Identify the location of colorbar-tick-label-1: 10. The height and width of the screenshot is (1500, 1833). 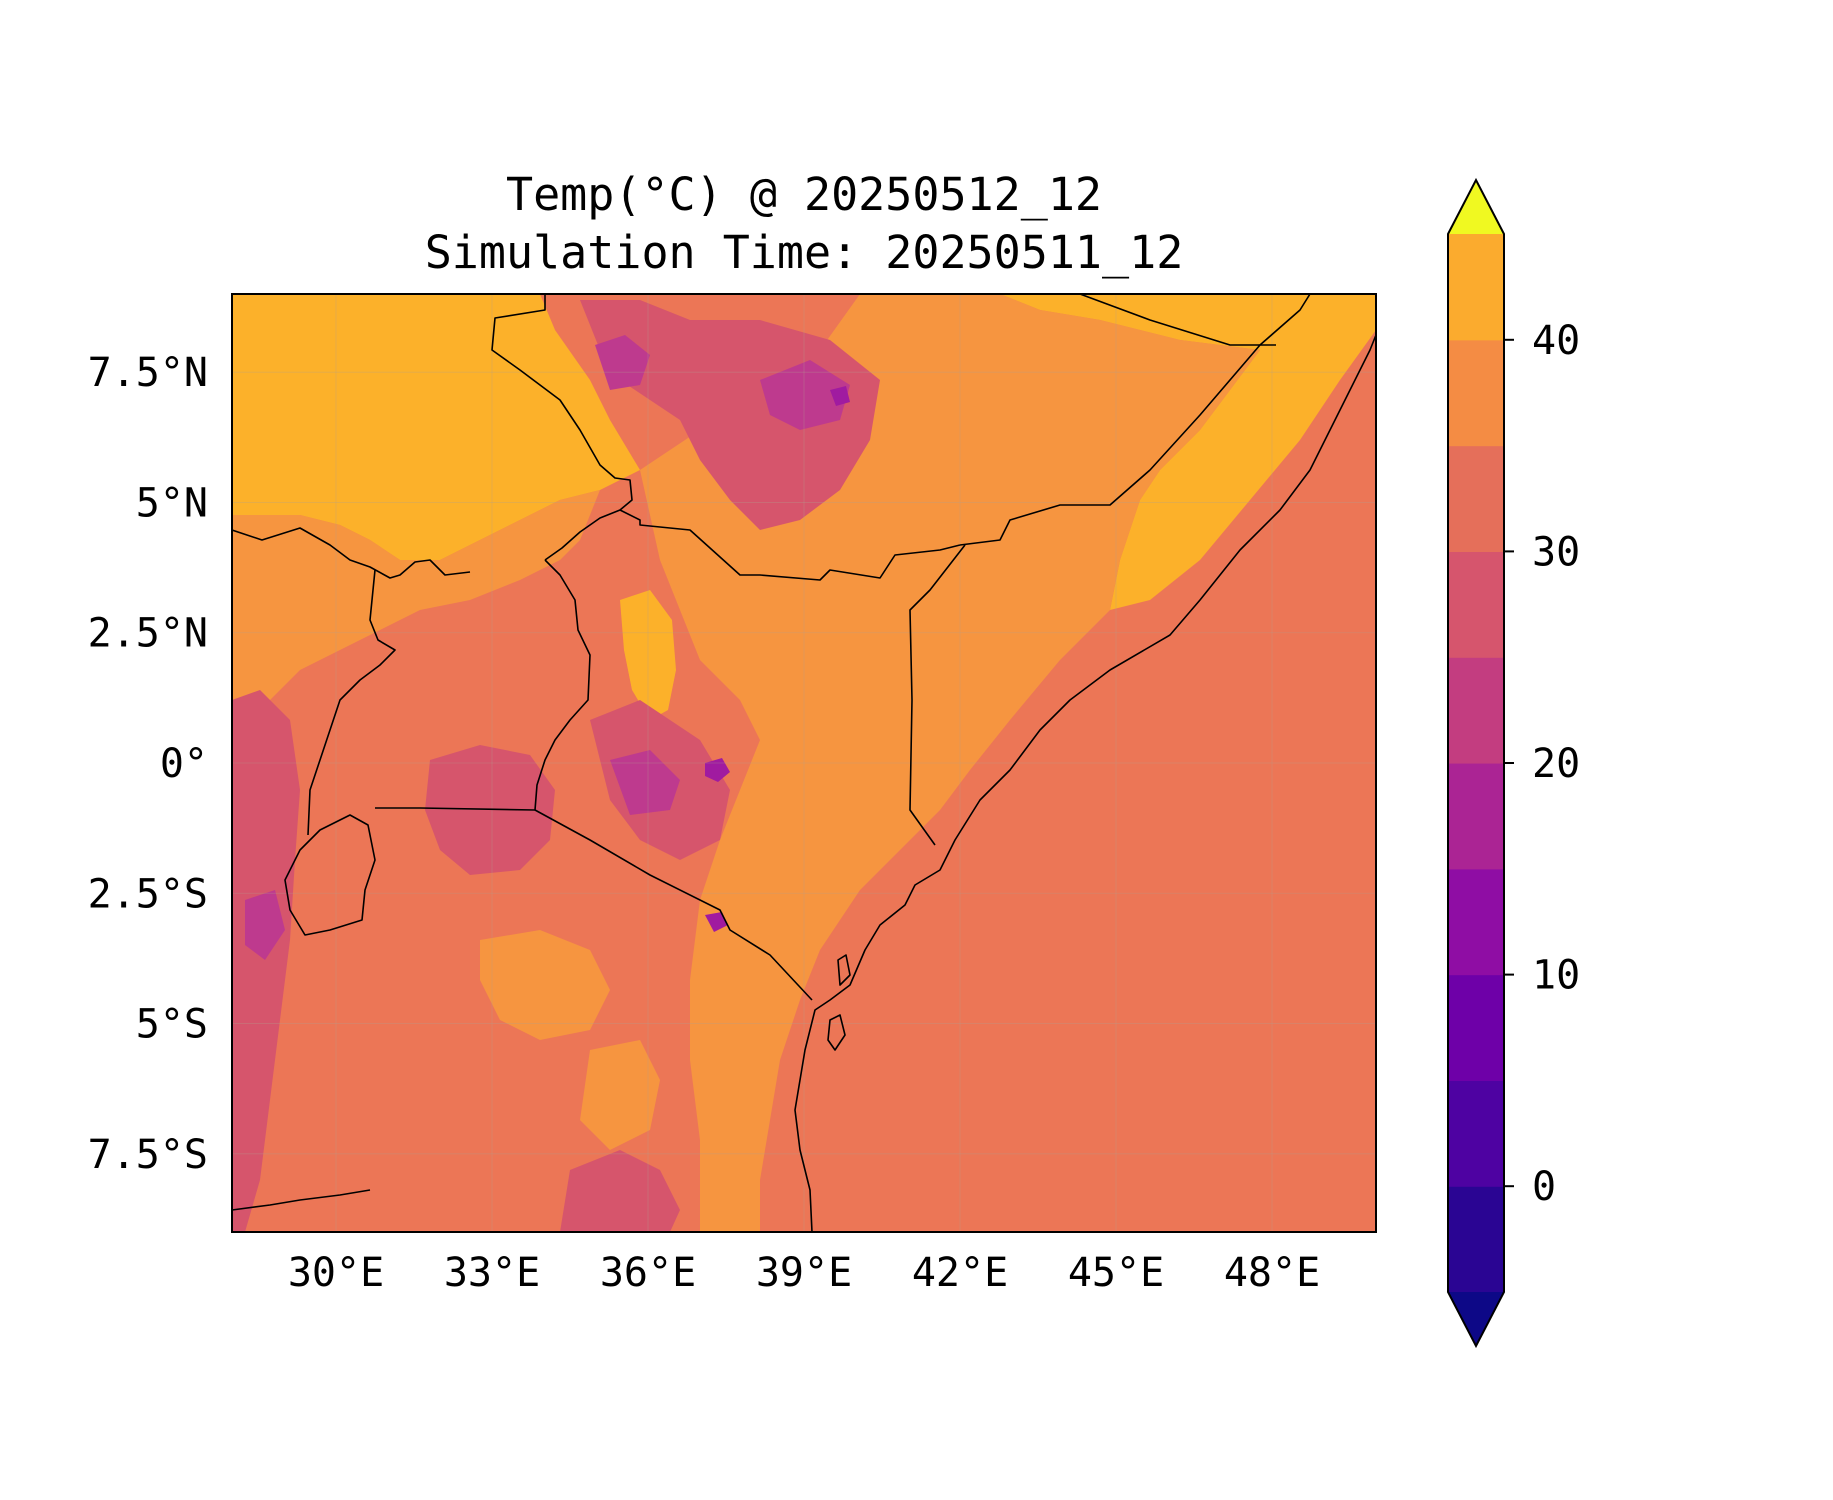
(1556, 976).